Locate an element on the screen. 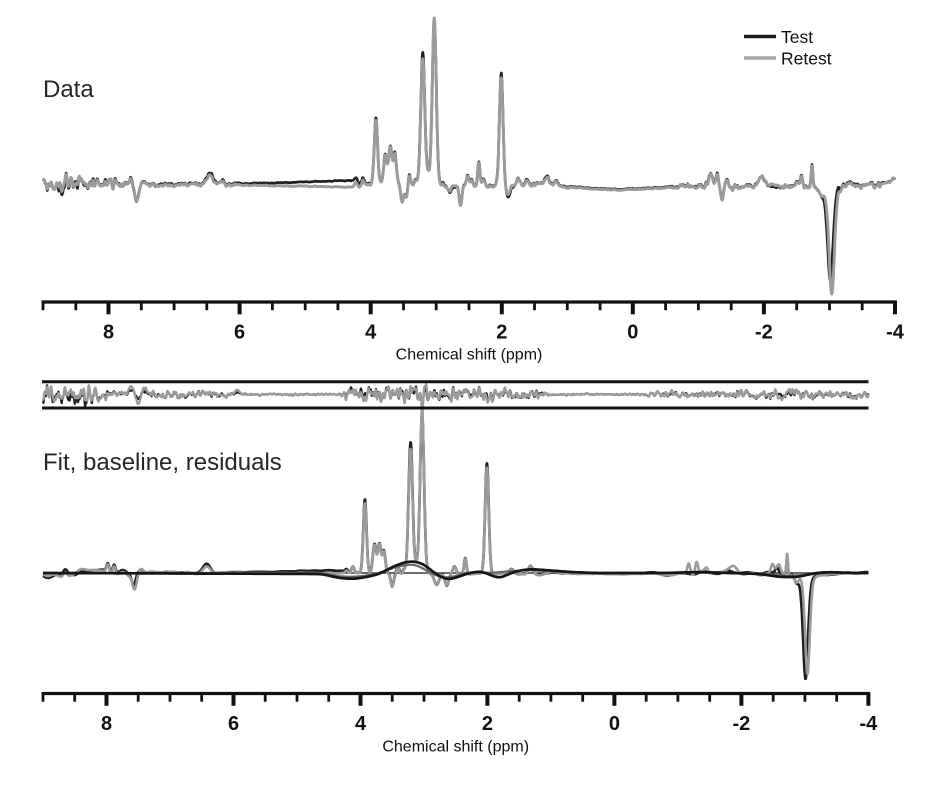 The image size is (926, 788). svg-text: Fit, baseline, residuals is located at coordinates (162, 462).